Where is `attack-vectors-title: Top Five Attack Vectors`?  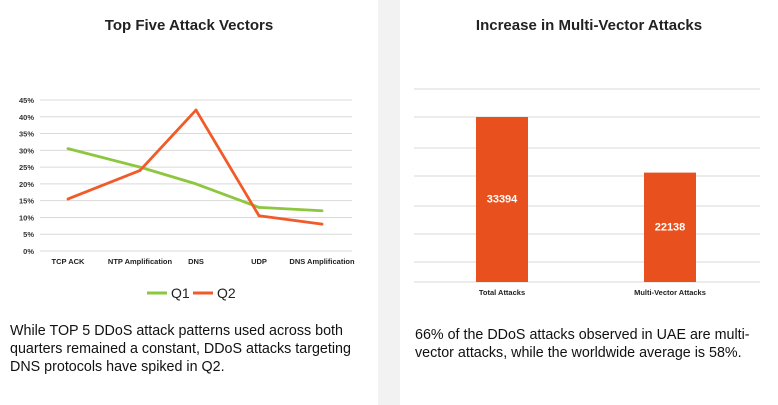 attack-vectors-title: Top Five Attack Vectors is located at coordinates (189, 25).